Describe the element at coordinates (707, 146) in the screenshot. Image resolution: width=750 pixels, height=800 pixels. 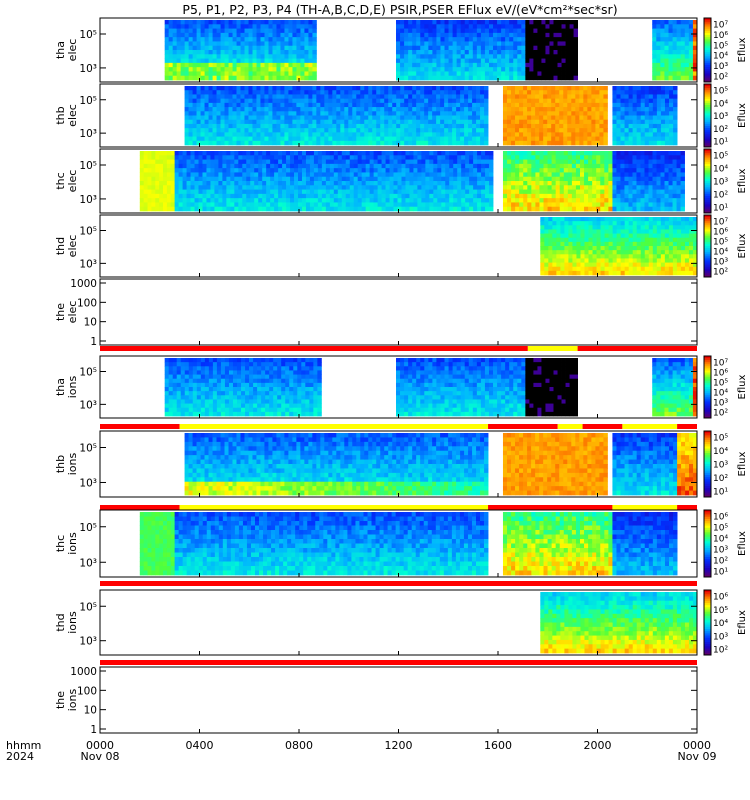
I see `colorbar-step` at that location.